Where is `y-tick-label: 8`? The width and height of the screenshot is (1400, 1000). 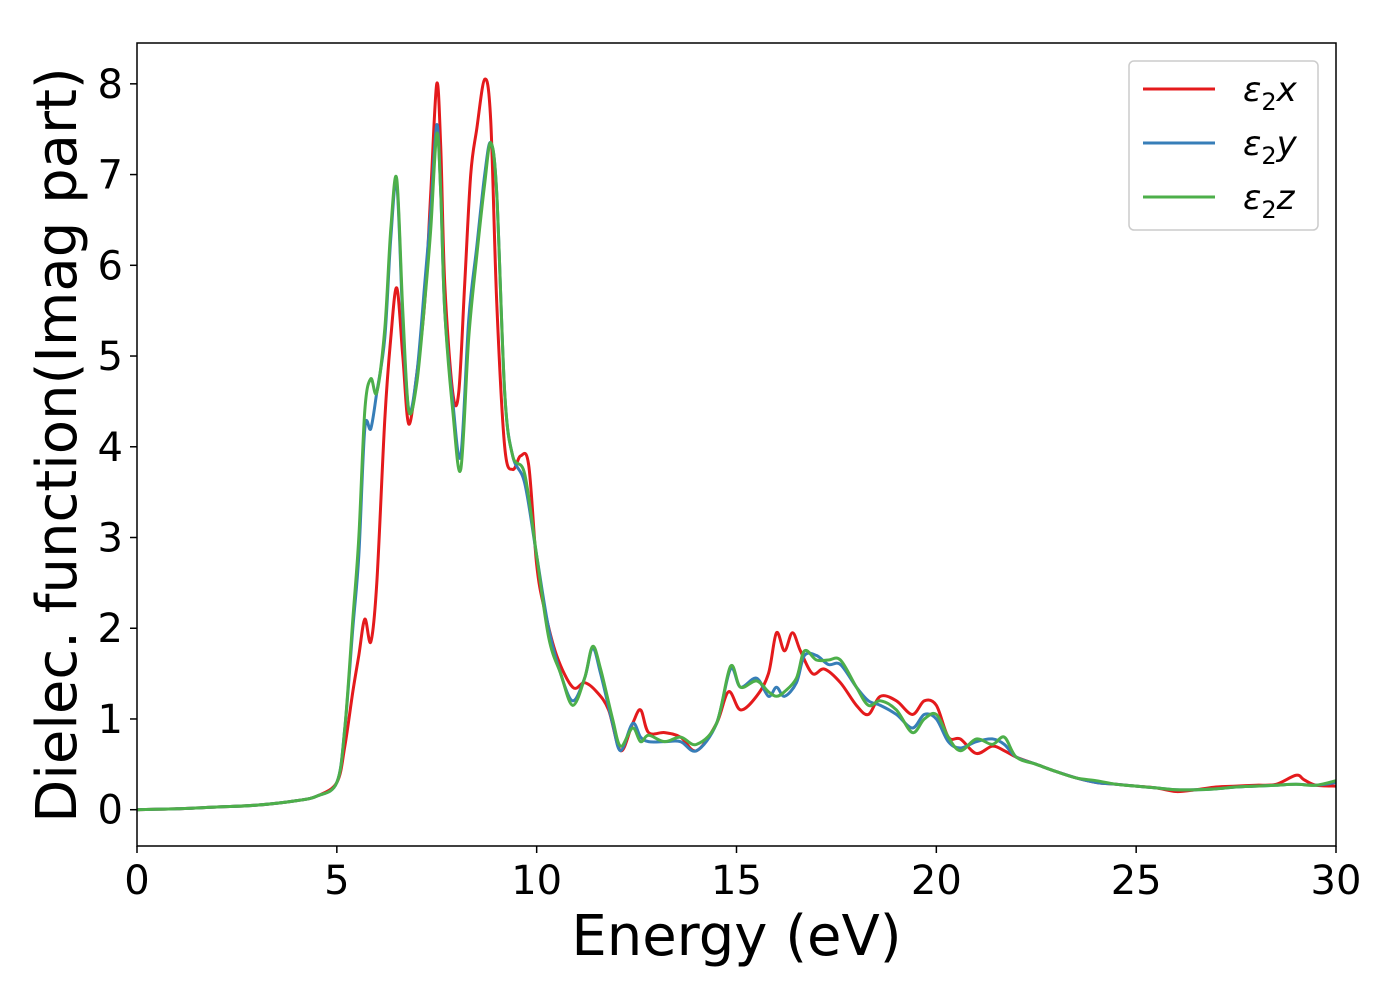 y-tick-label: 8 is located at coordinates (110, 85).